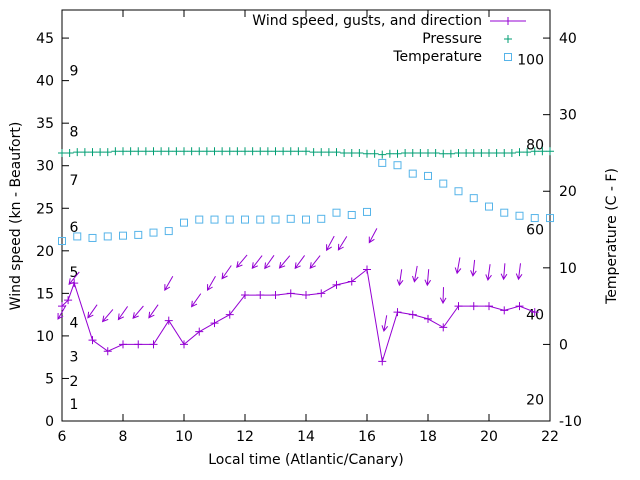  What do you see at coordinates (570, 422) in the screenshot?
I see `y-right-tick-label: -10` at bounding box center [570, 422].